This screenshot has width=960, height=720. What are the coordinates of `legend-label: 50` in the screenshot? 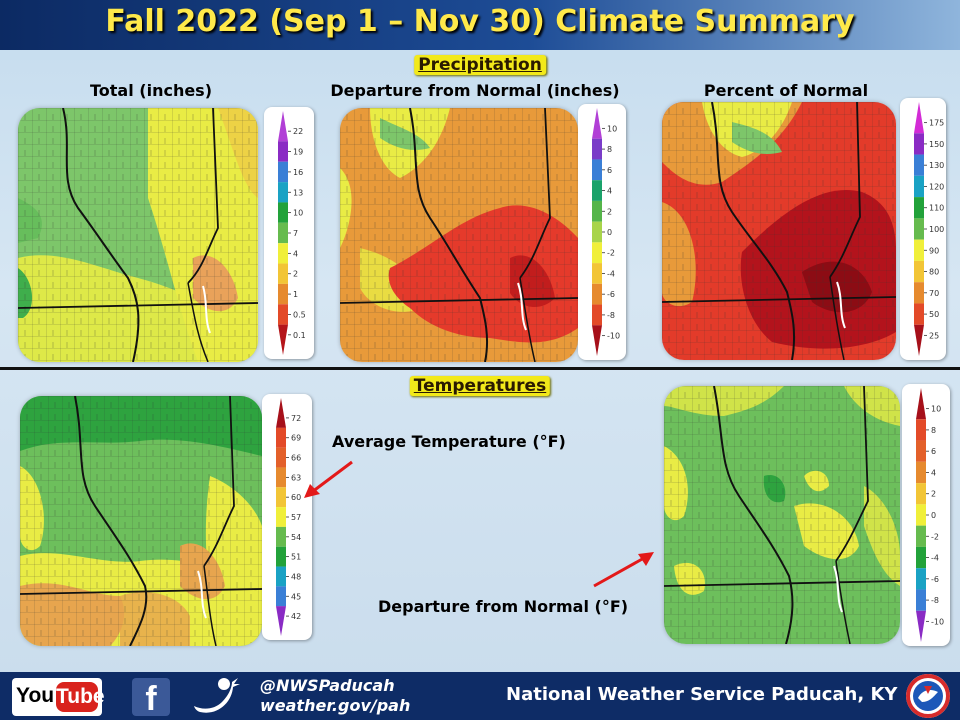 It's located at (934, 314).